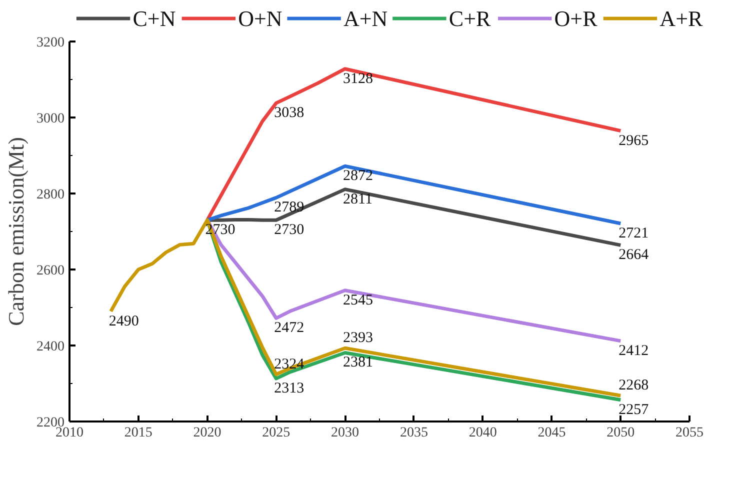 This screenshot has height=499, width=747. I want to click on data-label: 2490, so click(123, 321).